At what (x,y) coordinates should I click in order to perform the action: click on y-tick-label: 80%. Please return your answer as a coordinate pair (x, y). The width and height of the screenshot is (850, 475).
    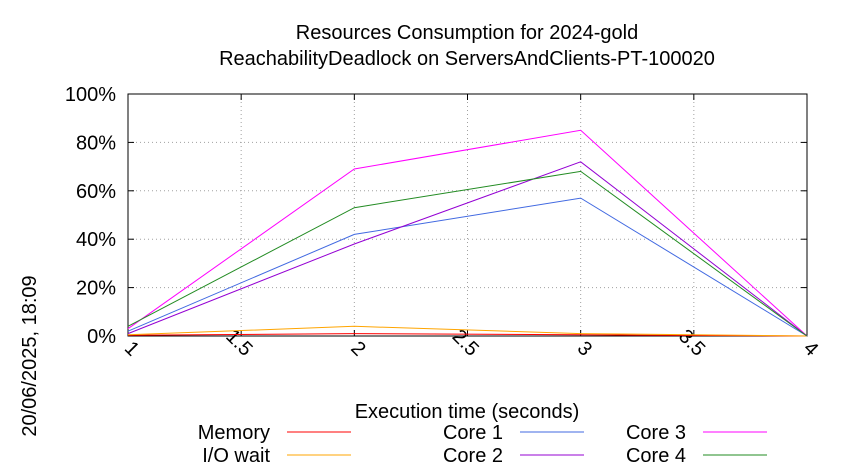
    Looking at the image, I should click on (96, 143).